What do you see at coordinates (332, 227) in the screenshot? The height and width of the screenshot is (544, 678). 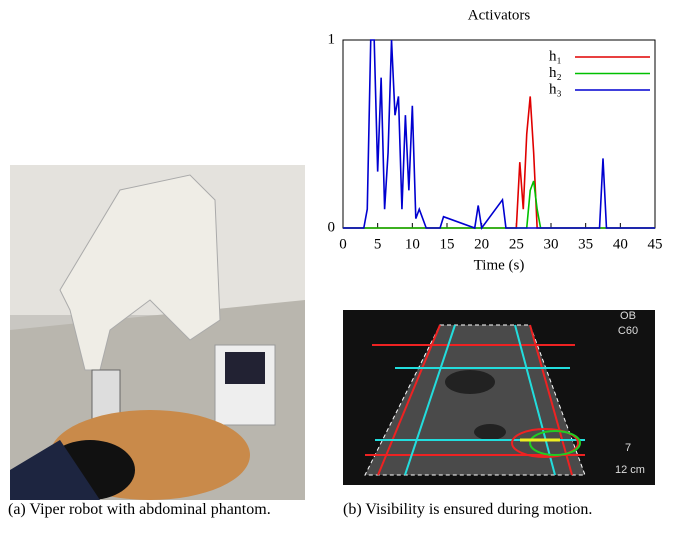 I see `y-tick-label: 0` at bounding box center [332, 227].